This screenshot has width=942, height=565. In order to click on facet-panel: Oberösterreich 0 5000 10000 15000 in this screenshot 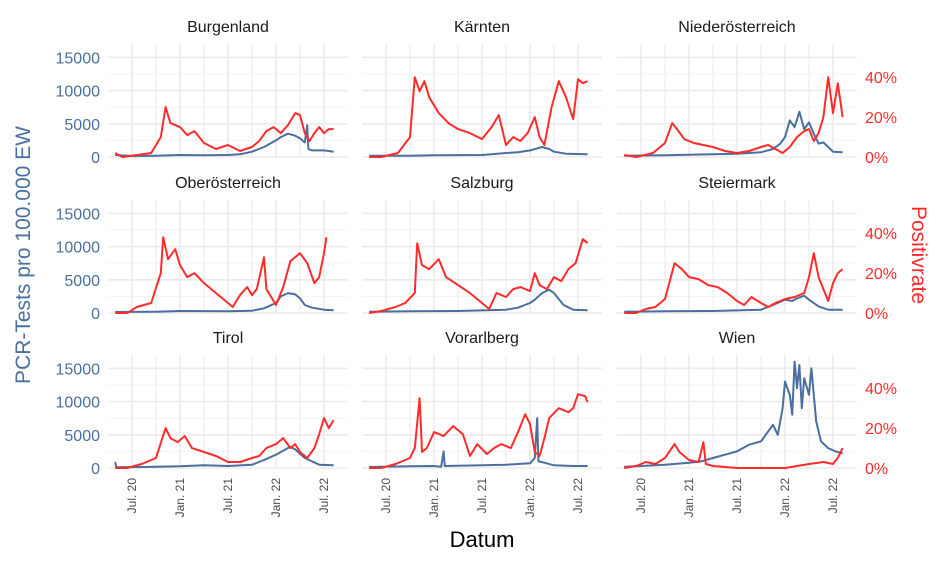, I will do `click(202, 249)`.